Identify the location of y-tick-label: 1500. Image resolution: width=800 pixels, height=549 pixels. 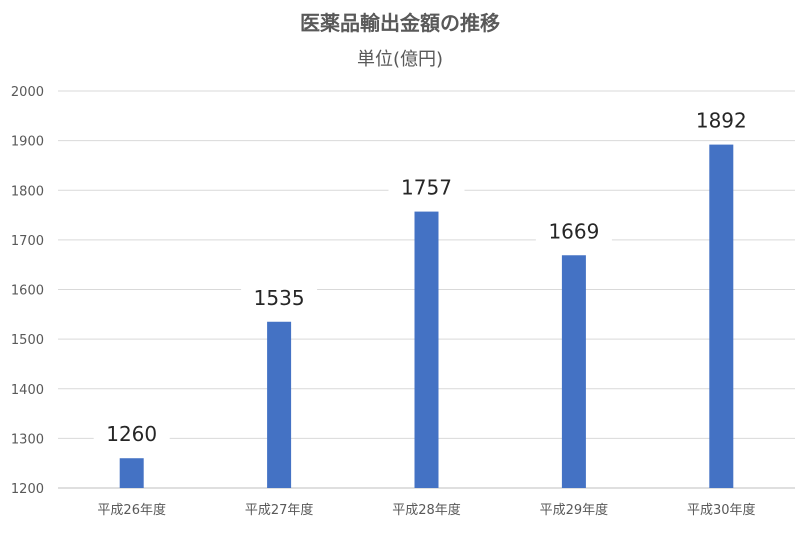
(27, 340).